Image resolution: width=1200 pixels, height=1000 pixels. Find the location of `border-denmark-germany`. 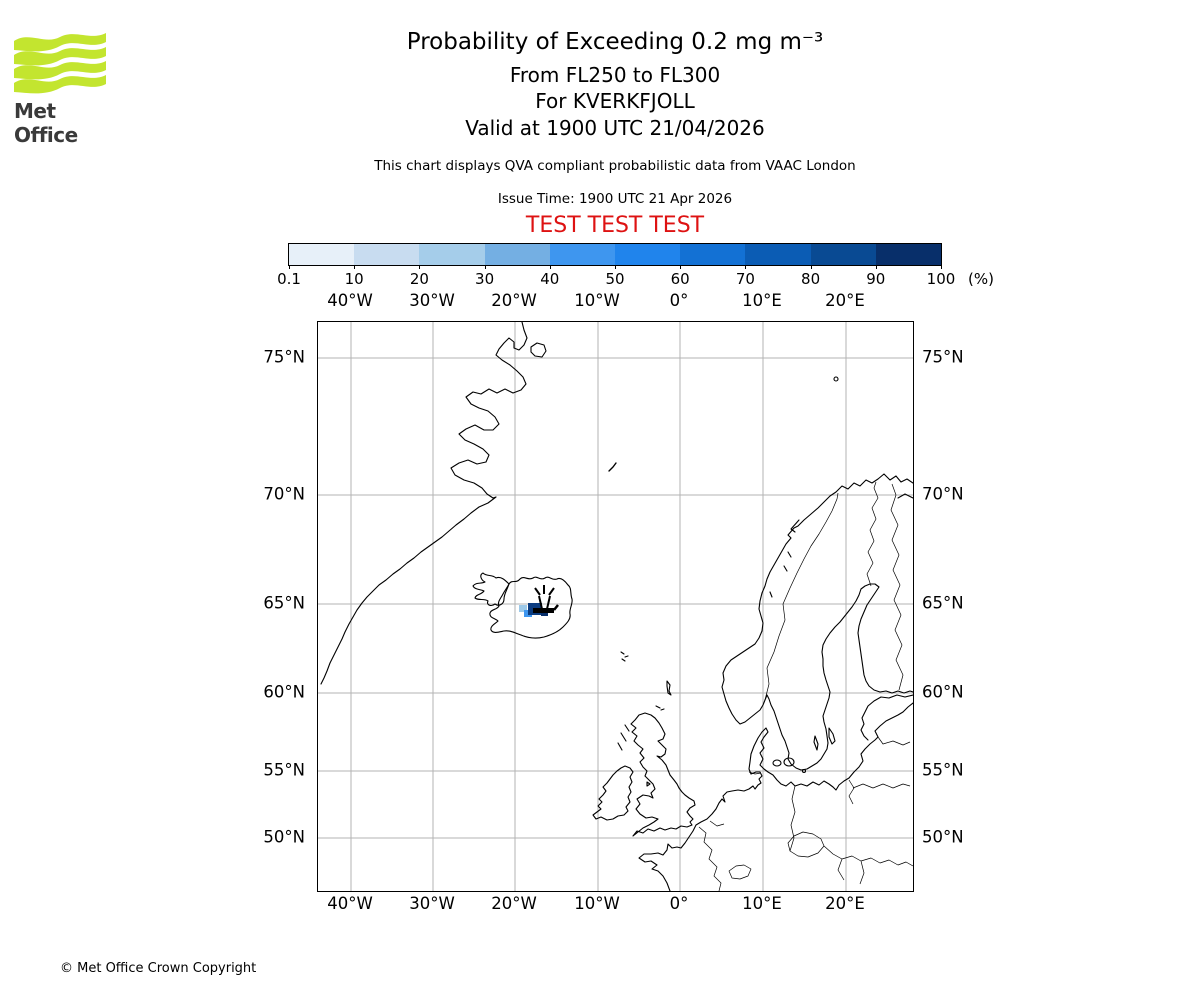

border-denmark-germany is located at coordinates (755, 773).